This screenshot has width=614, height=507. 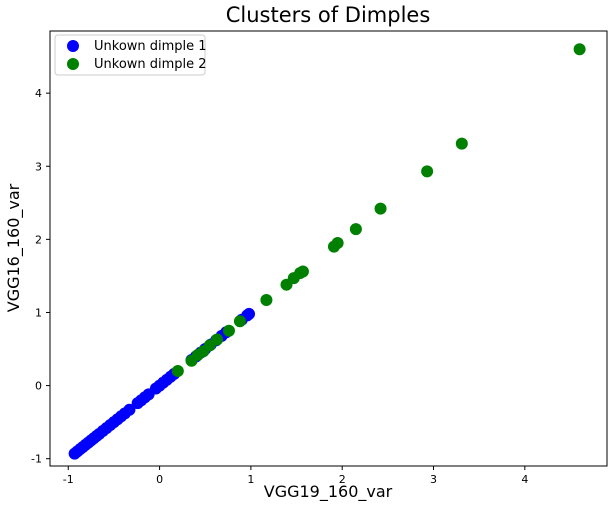 What do you see at coordinates (38, 312) in the screenshot?
I see `y-tick-label: 1` at bounding box center [38, 312].